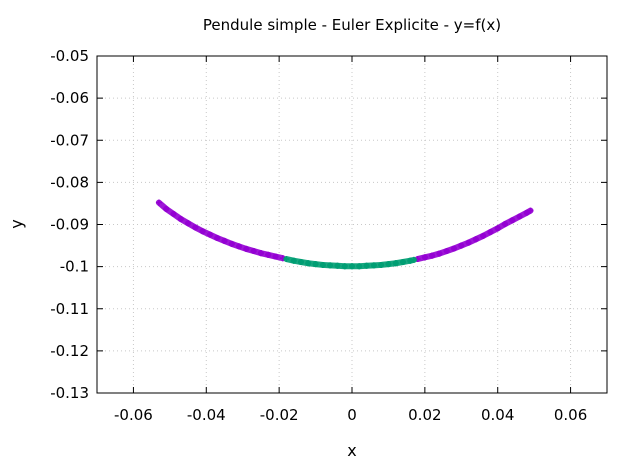 This screenshot has width=622, height=467. Describe the element at coordinates (69, 393) in the screenshot. I see `y-tick-label: -0.13` at that location.